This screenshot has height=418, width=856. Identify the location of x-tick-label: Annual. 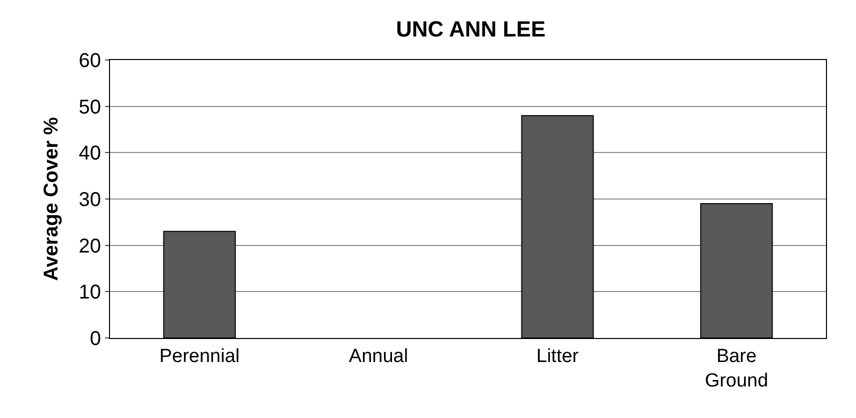
(378, 356).